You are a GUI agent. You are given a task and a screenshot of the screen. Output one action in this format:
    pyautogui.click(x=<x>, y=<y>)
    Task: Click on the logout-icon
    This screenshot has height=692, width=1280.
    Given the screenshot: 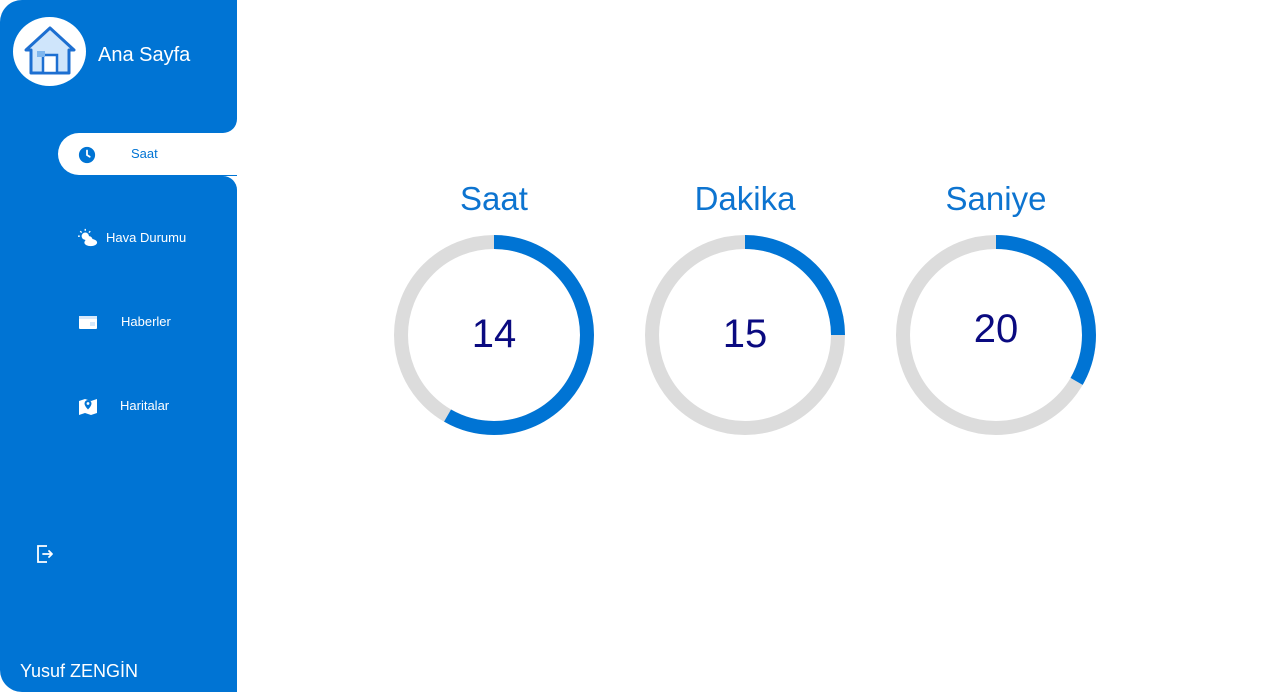 What is the action you would take?
    pyautogui.click(x=45, y=554)
    